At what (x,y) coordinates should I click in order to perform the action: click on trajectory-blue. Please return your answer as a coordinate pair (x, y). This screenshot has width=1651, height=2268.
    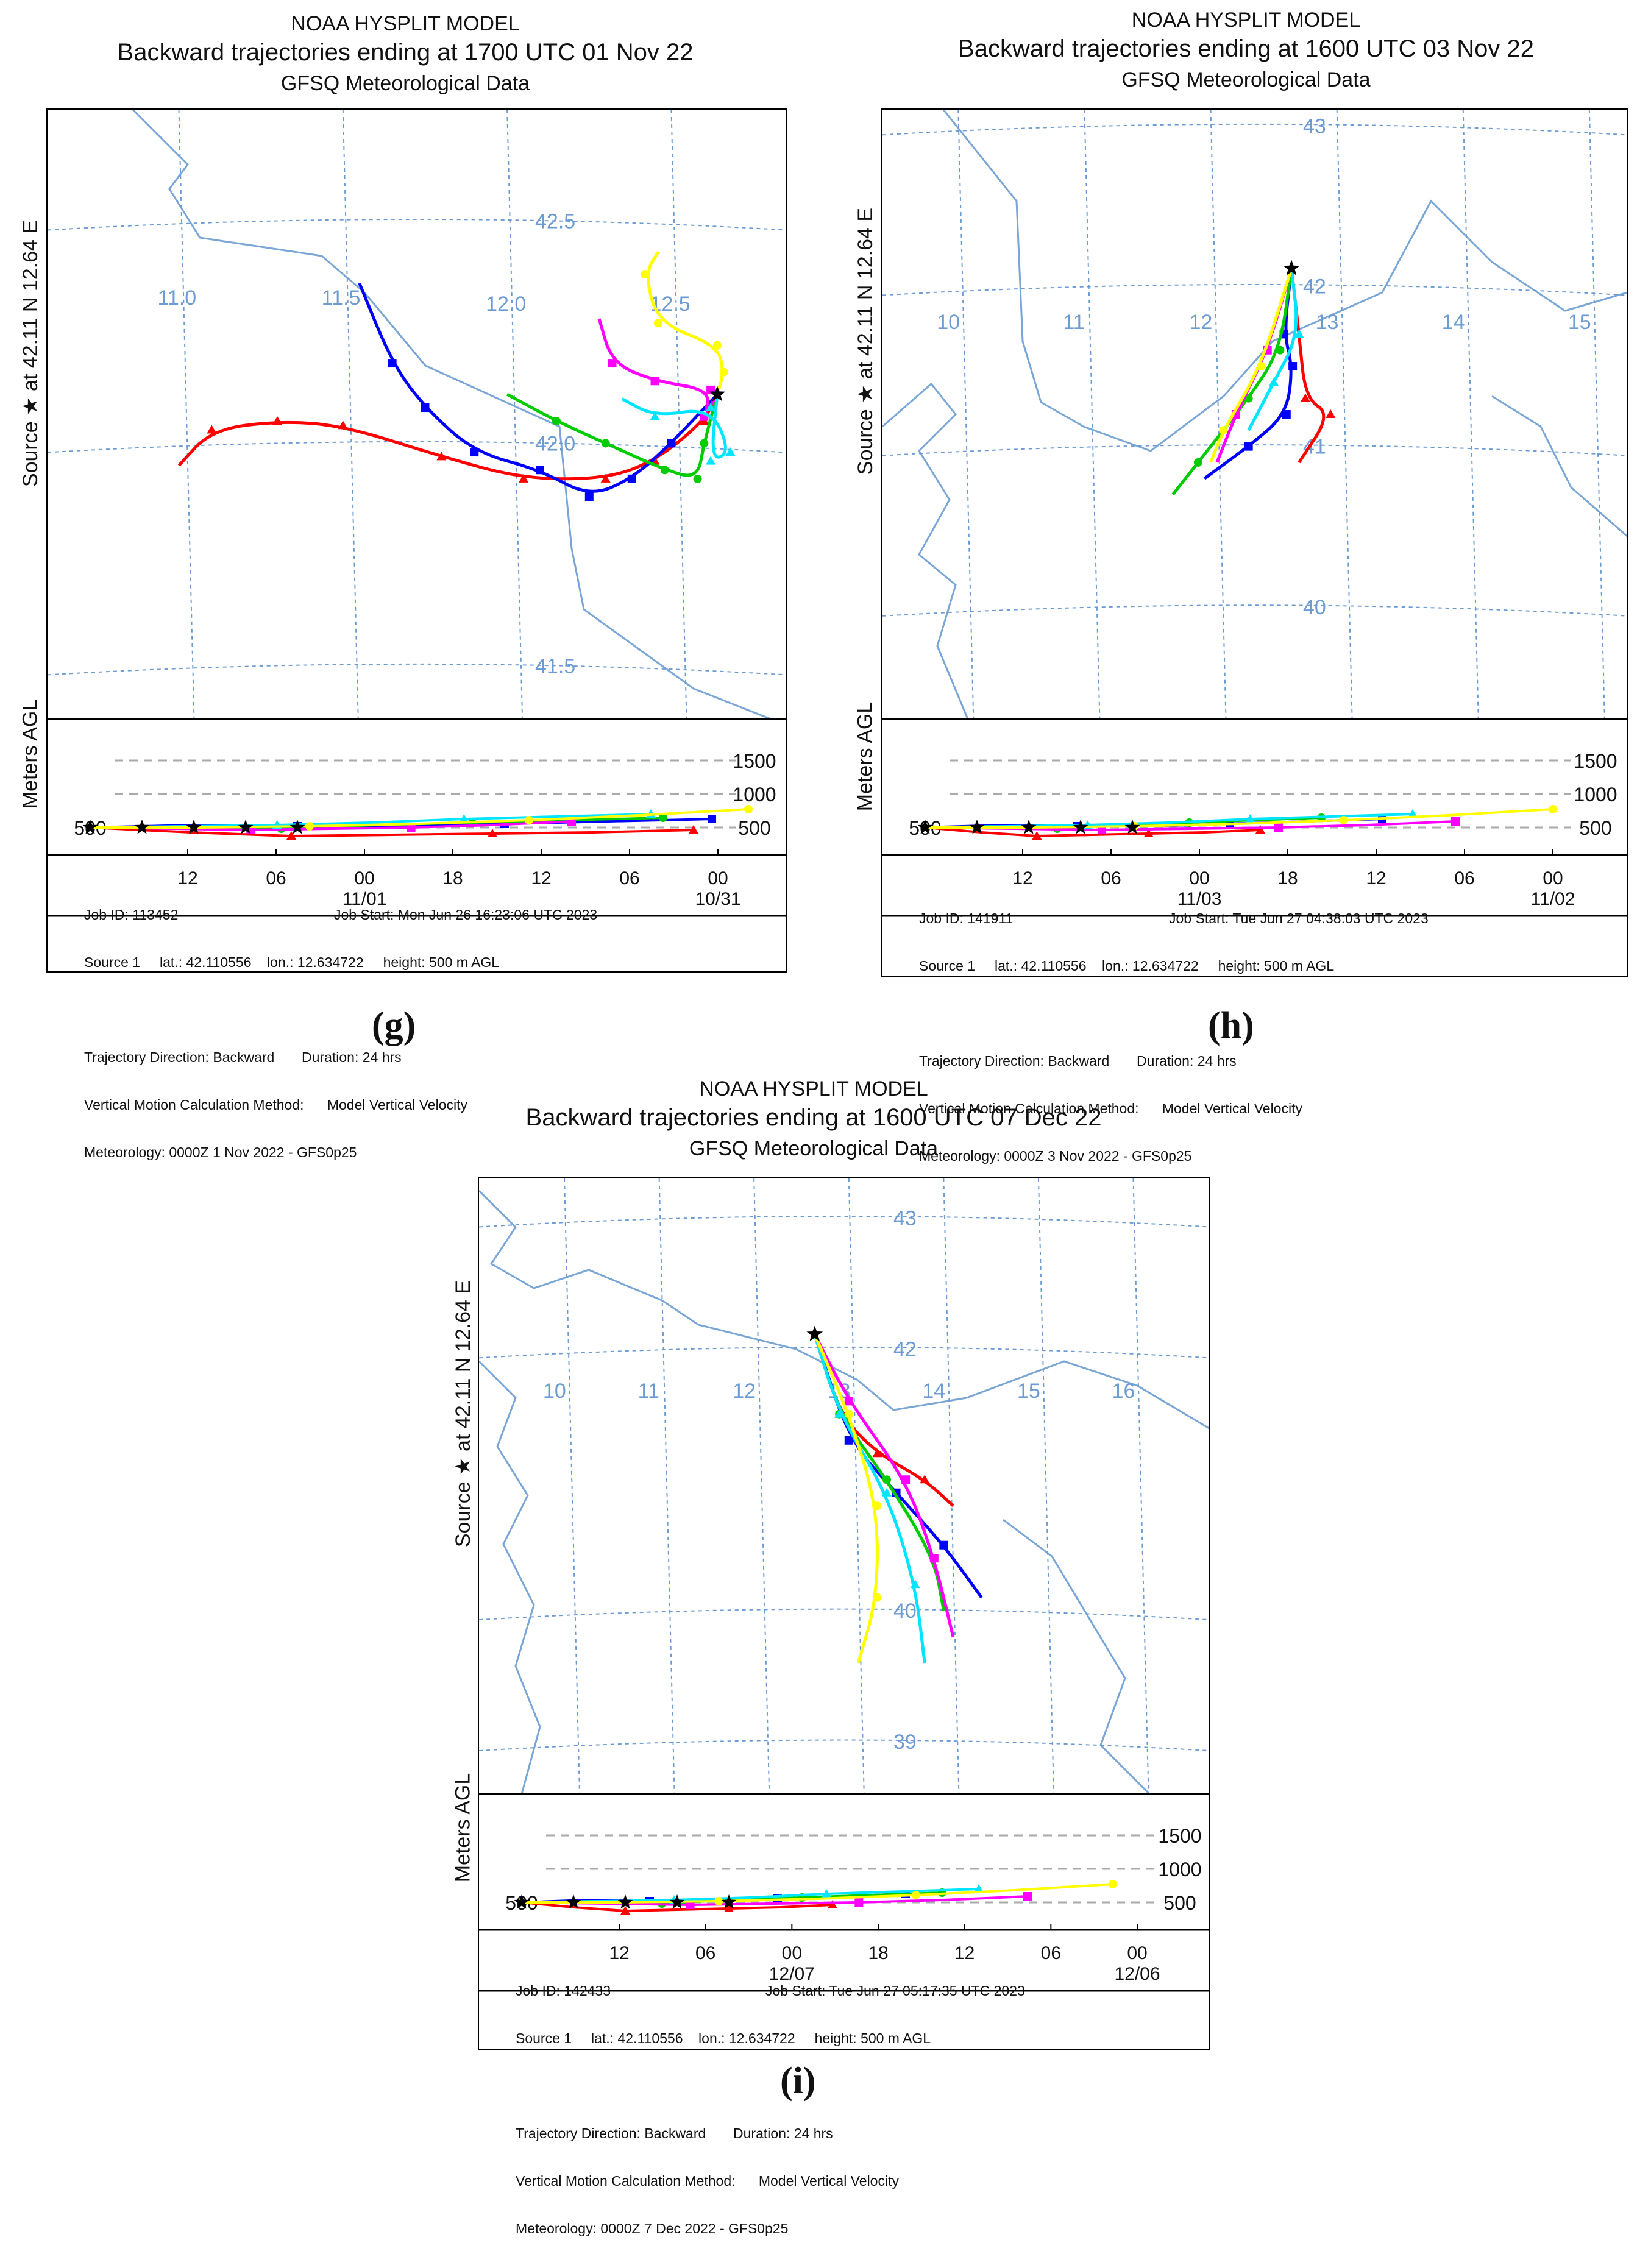
    Looking at the image, I should click on (538, 387).